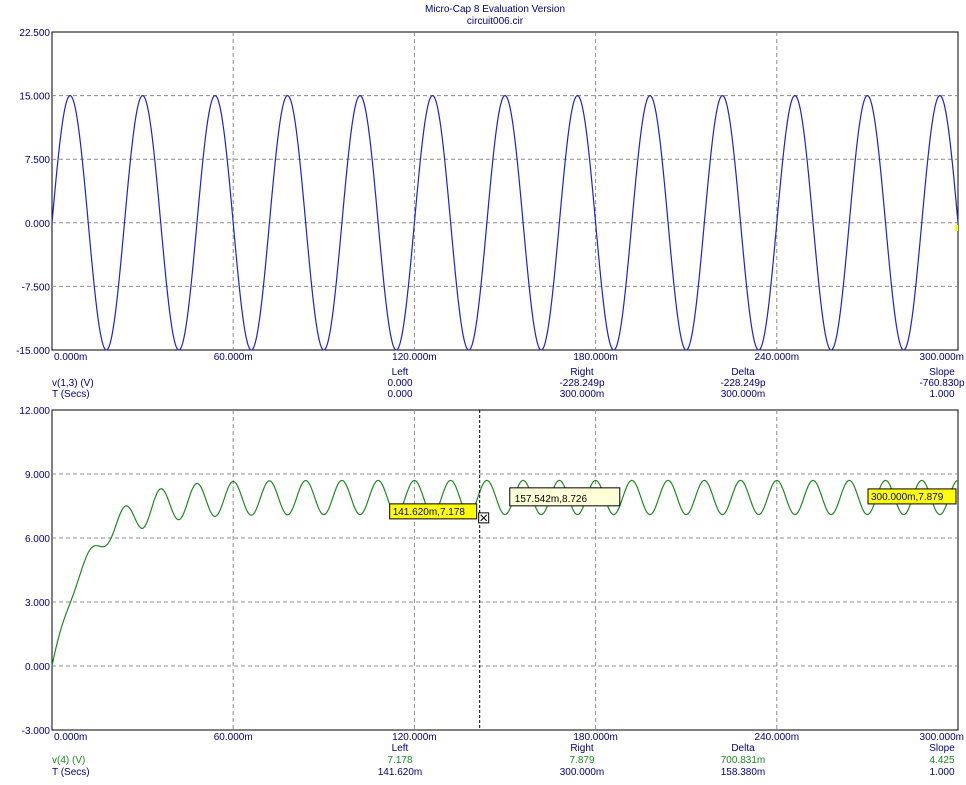 This screenshot has height=785, width=966. What do you see at coordinates (581, 383) in the screenshot?
I see `top-readout-row1-right: -228.249p` at bounding box center [581, 383].